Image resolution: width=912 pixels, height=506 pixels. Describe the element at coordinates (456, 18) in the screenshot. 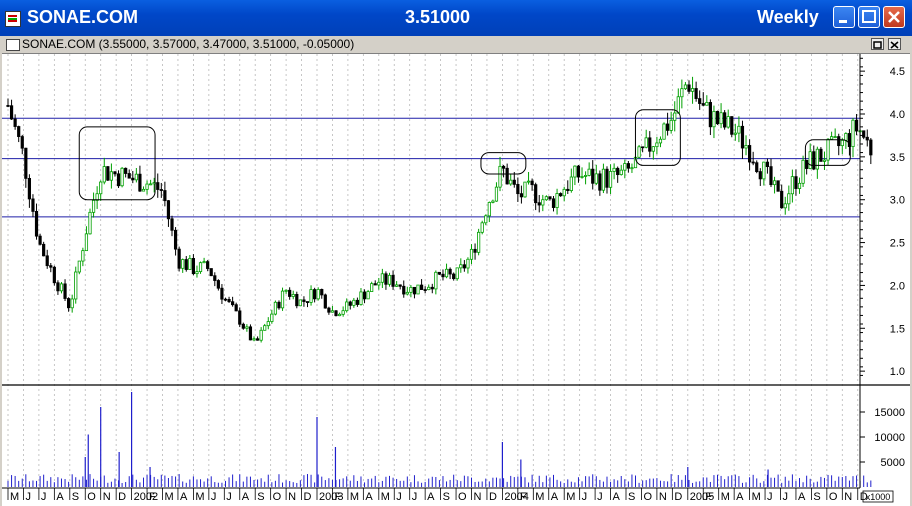

I see `title-bar: SONAE.COM 3.51000 Weekly` at that location.